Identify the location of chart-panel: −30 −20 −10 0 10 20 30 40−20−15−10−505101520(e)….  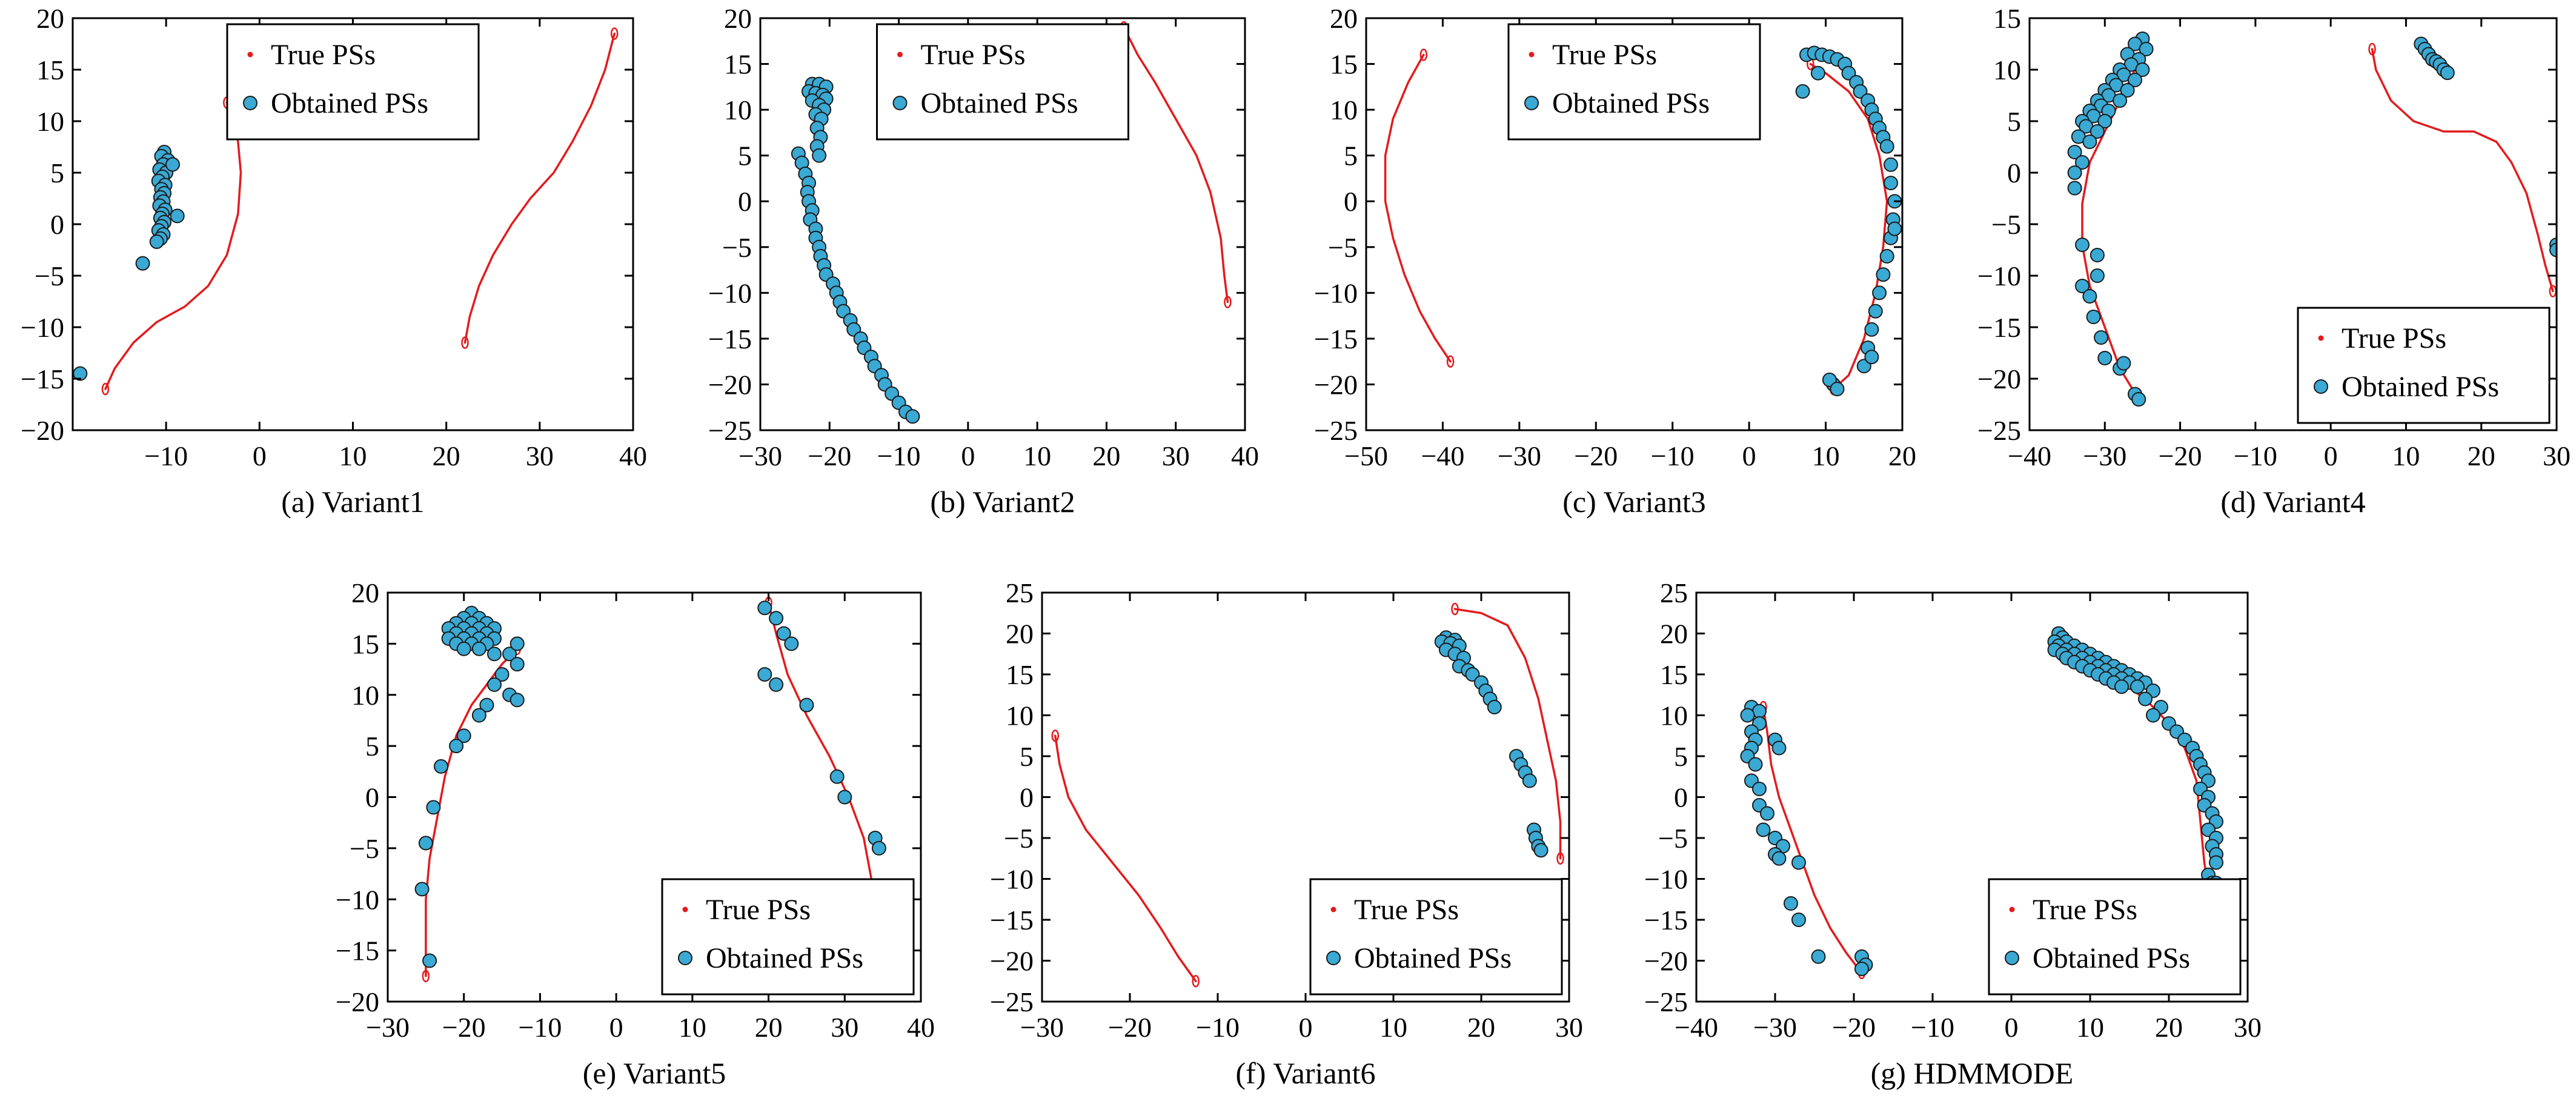
(636, 833).